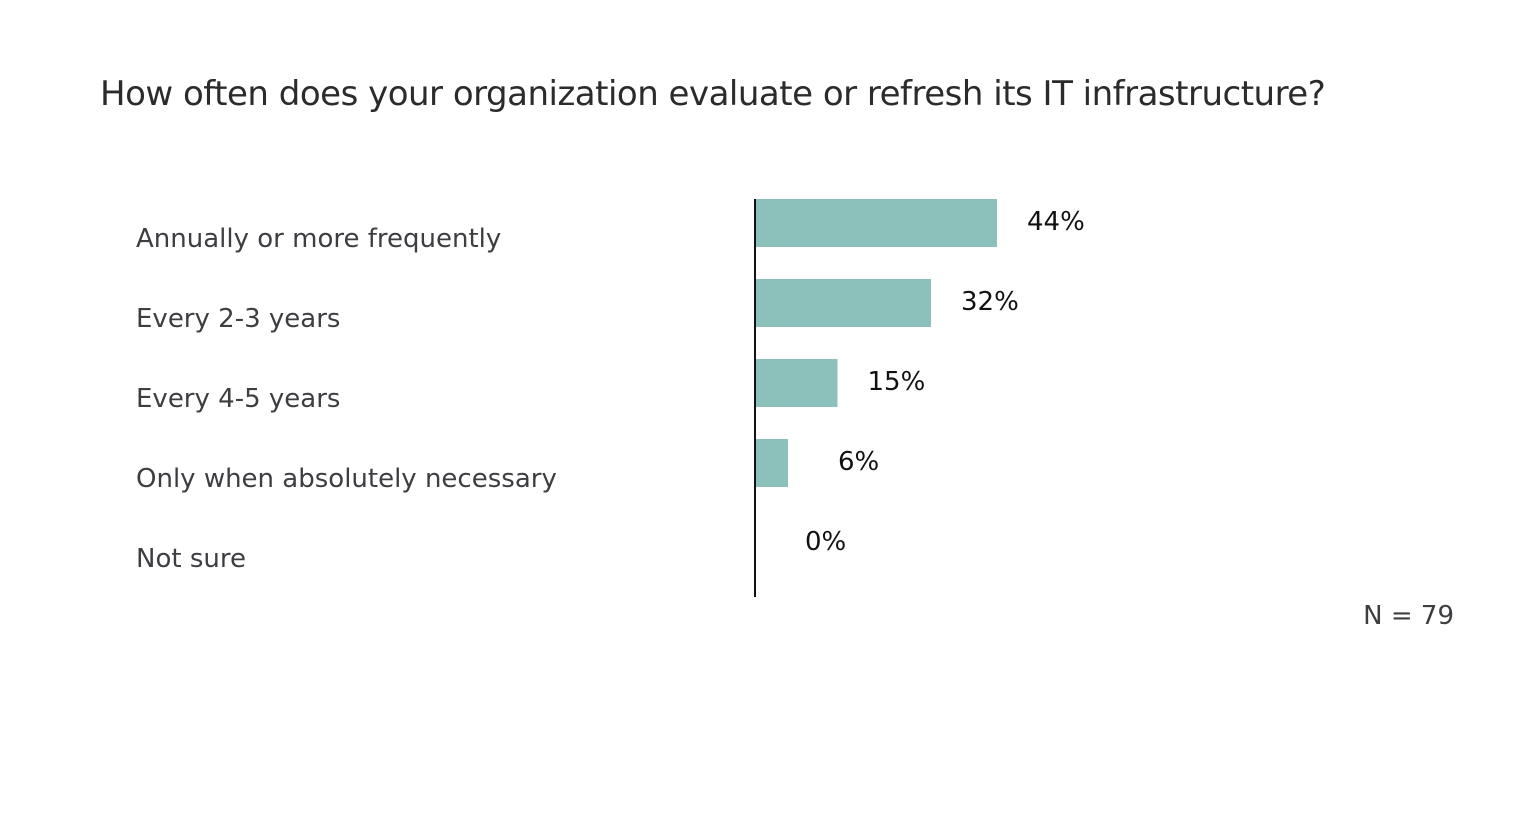  Describe the element at coordinates (825, 542) in the screenshot. I see `data-label: 0%` at that location.